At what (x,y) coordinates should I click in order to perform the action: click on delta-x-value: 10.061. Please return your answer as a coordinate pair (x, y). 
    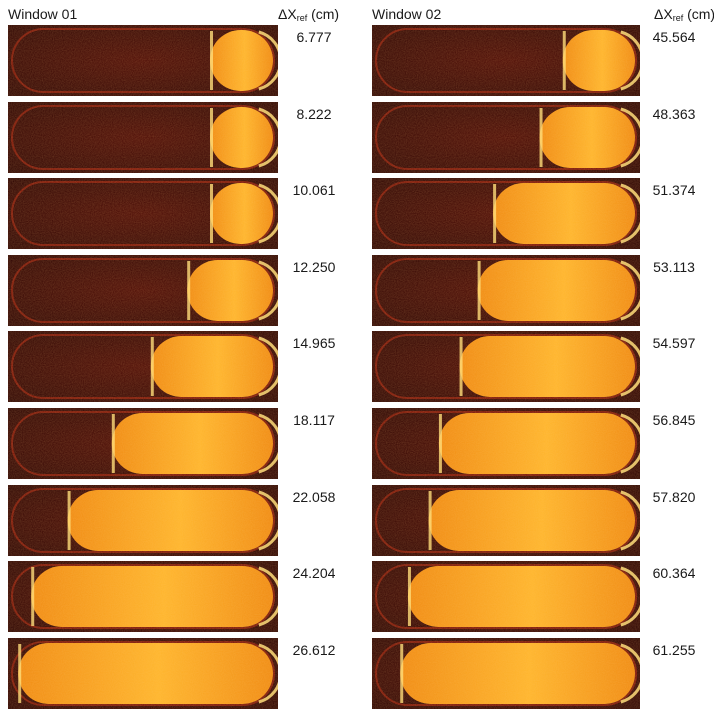
    Looking at the image, I should click on (314, 190).